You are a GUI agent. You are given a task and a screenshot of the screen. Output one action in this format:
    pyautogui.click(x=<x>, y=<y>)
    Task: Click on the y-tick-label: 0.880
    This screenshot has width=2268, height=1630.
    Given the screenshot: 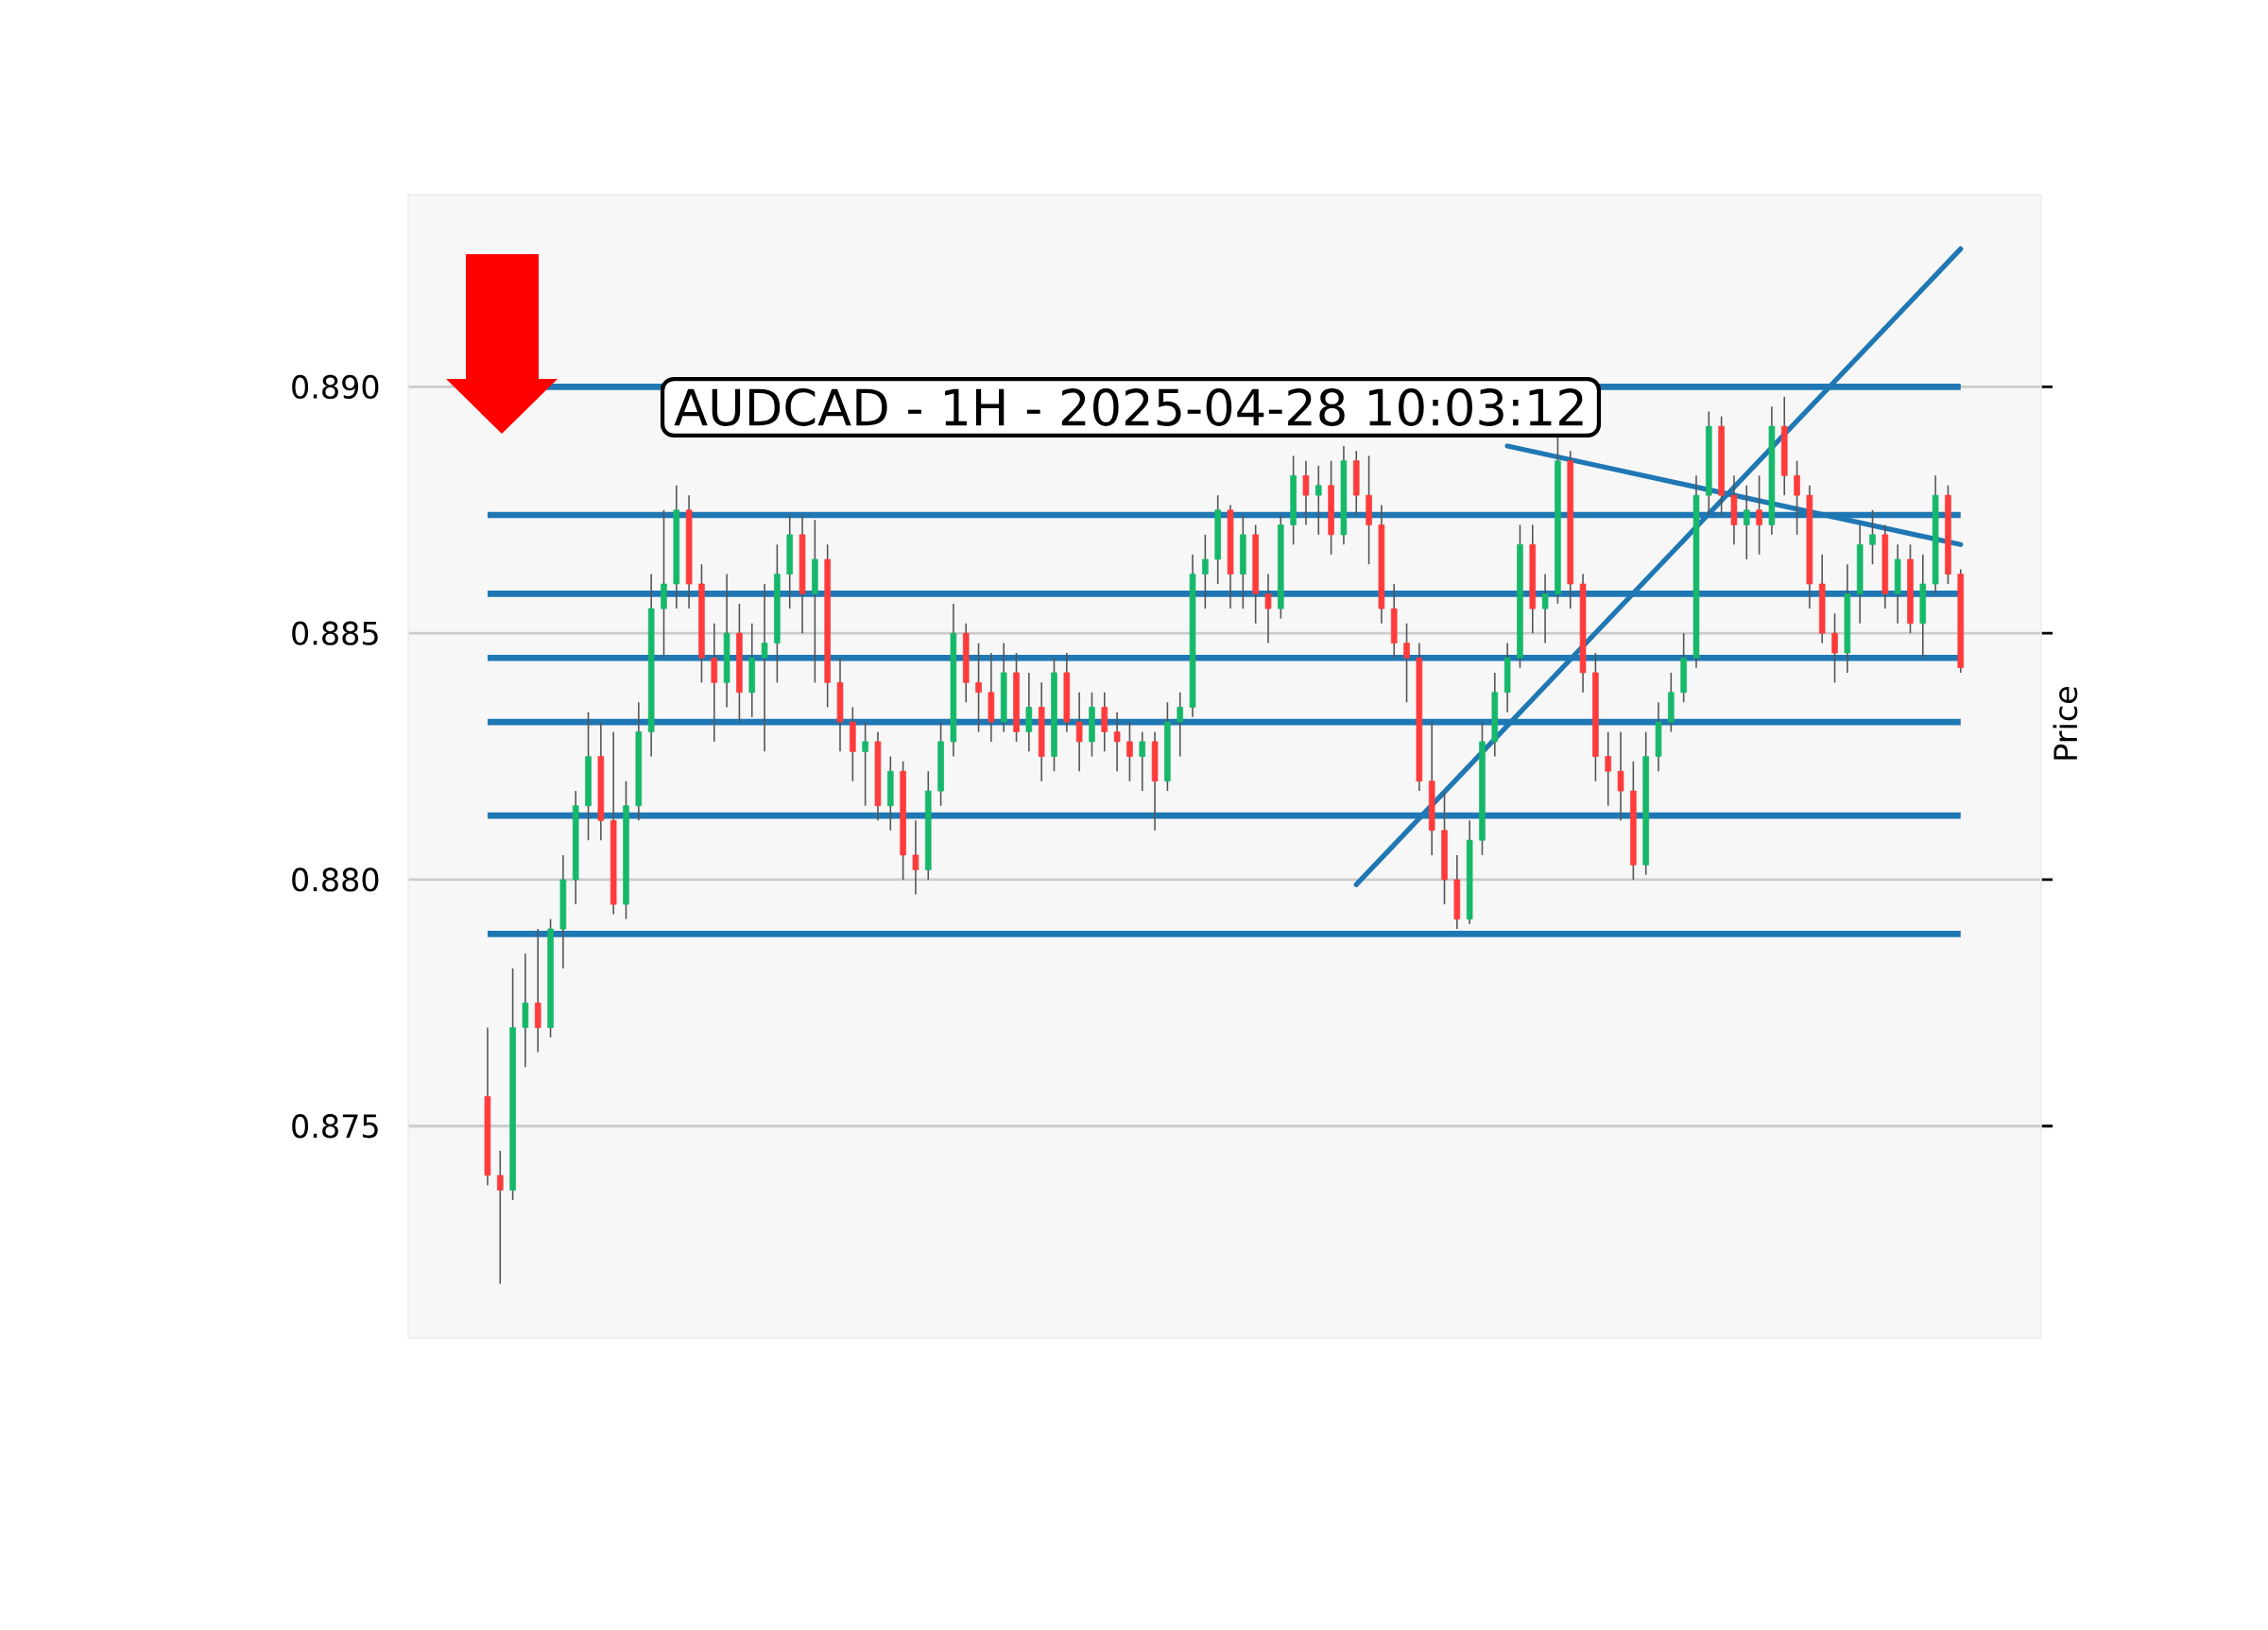 What is the action you would take?
    pyautogui.click(x=335, y=879)
    